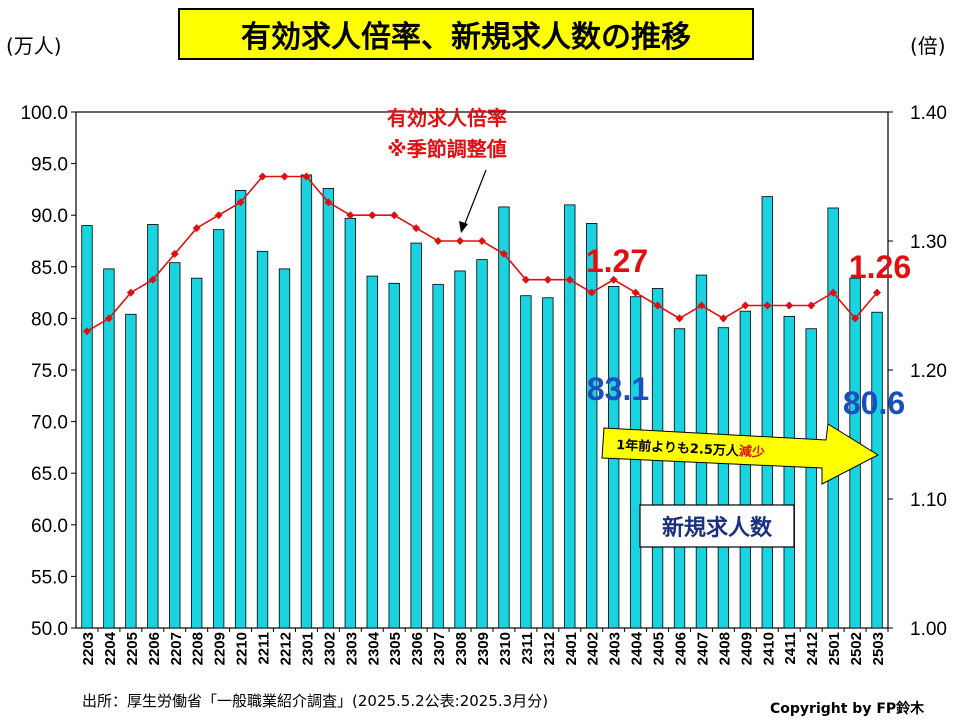  Describe the element at coordinates (856, 648) in the screenshot. I see `x-tick-label: 2502` at that location.